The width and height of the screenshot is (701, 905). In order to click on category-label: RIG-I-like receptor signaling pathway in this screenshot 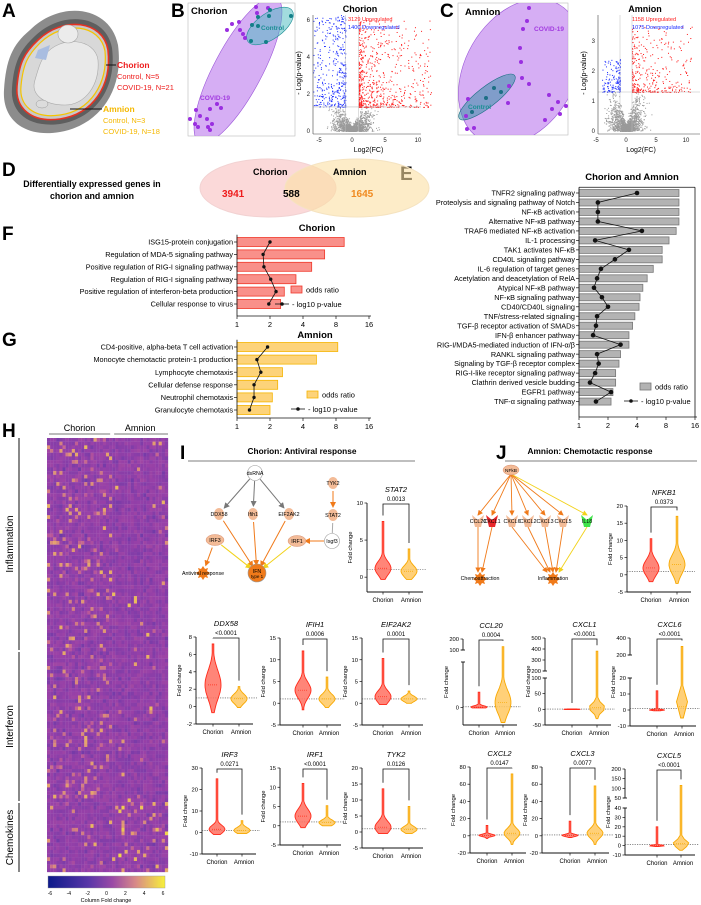, I will do `click(515, 373)`.